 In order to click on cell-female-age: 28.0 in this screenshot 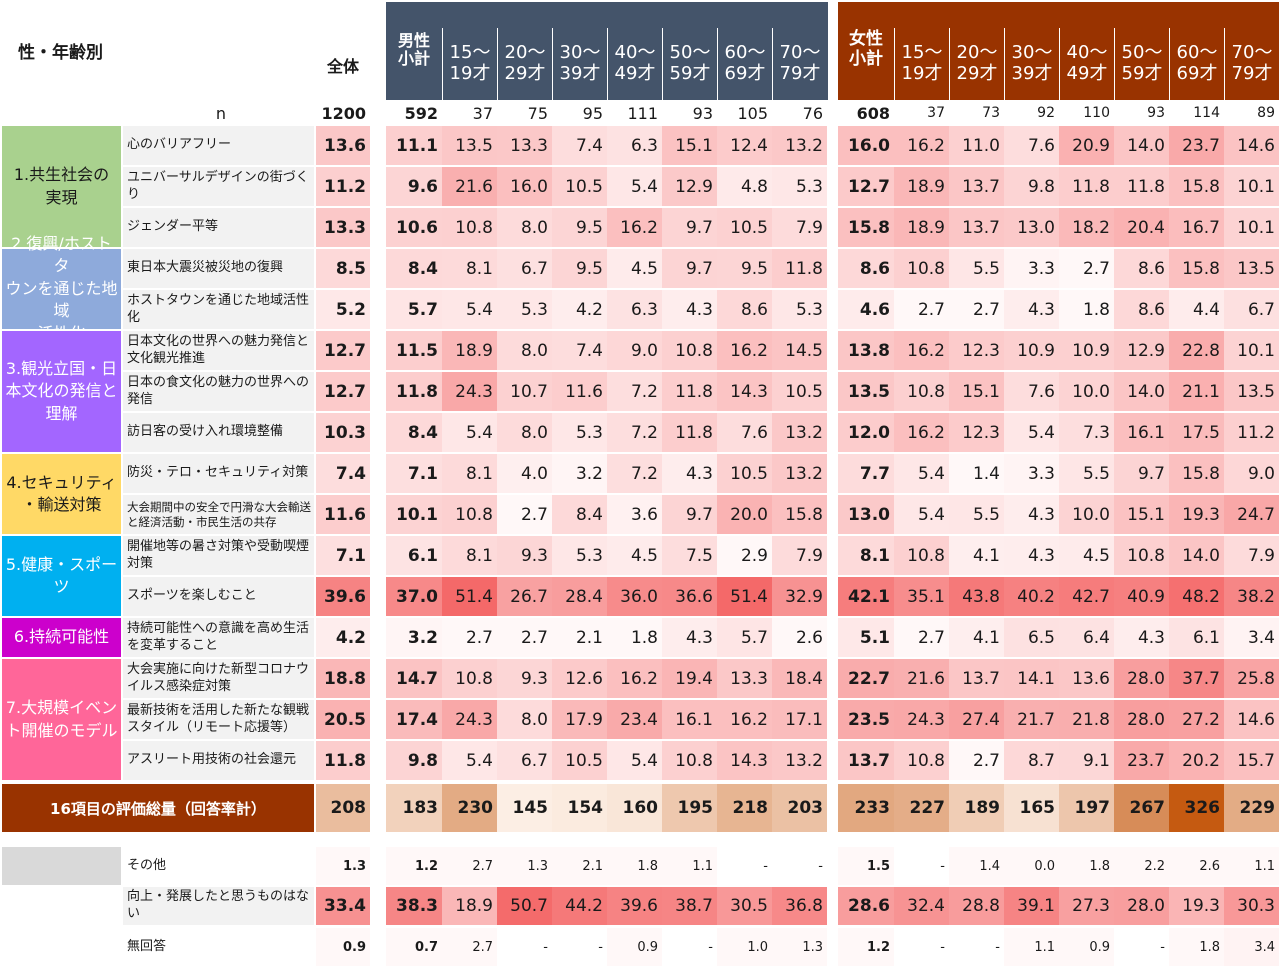, I will do `click(1141, 678)`.